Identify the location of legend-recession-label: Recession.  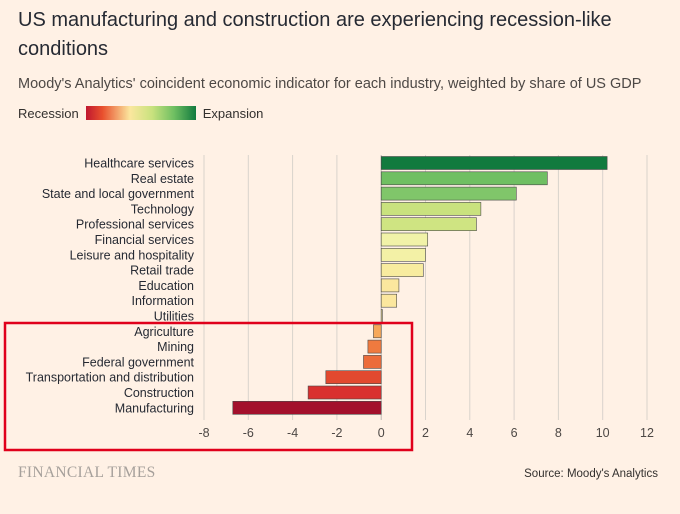
(48, 113).